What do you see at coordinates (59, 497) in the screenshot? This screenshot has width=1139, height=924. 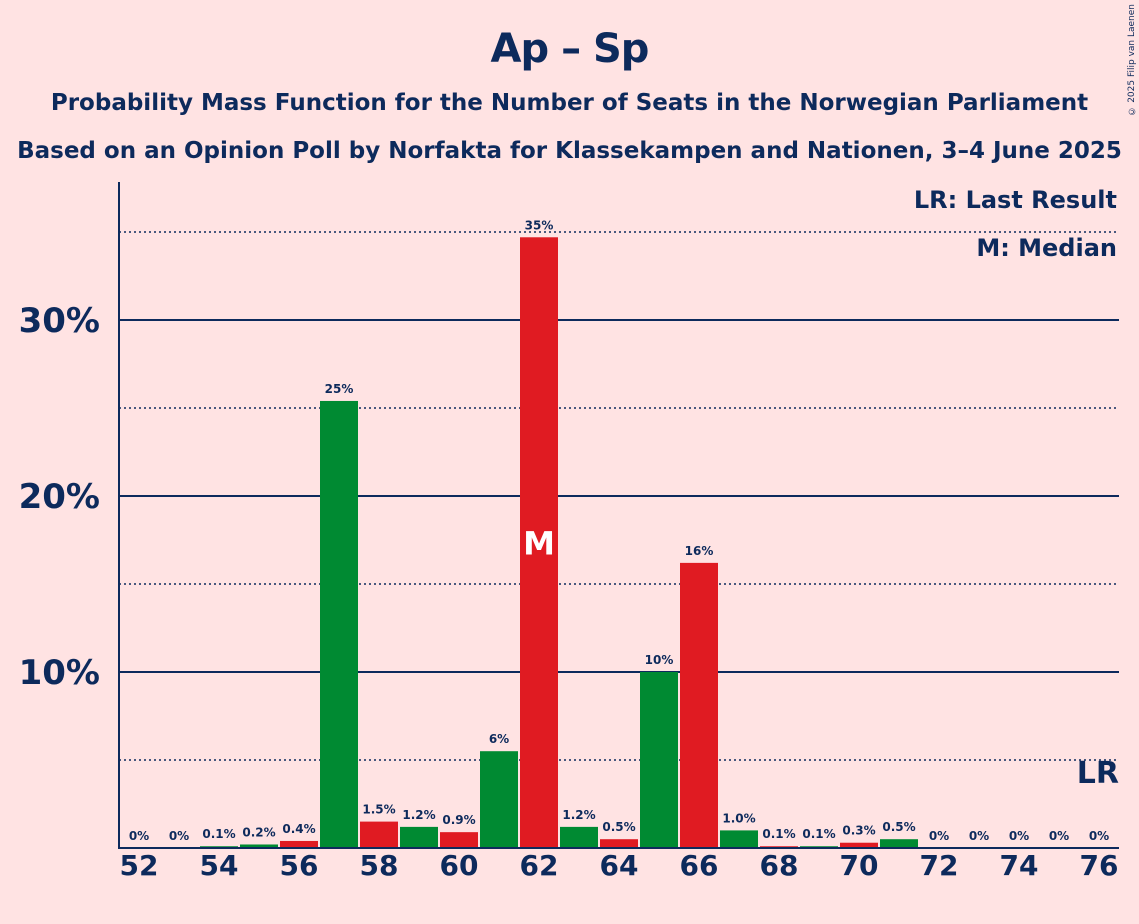 I see `y-tick-label: 20%` at bounding box center [59, 497].